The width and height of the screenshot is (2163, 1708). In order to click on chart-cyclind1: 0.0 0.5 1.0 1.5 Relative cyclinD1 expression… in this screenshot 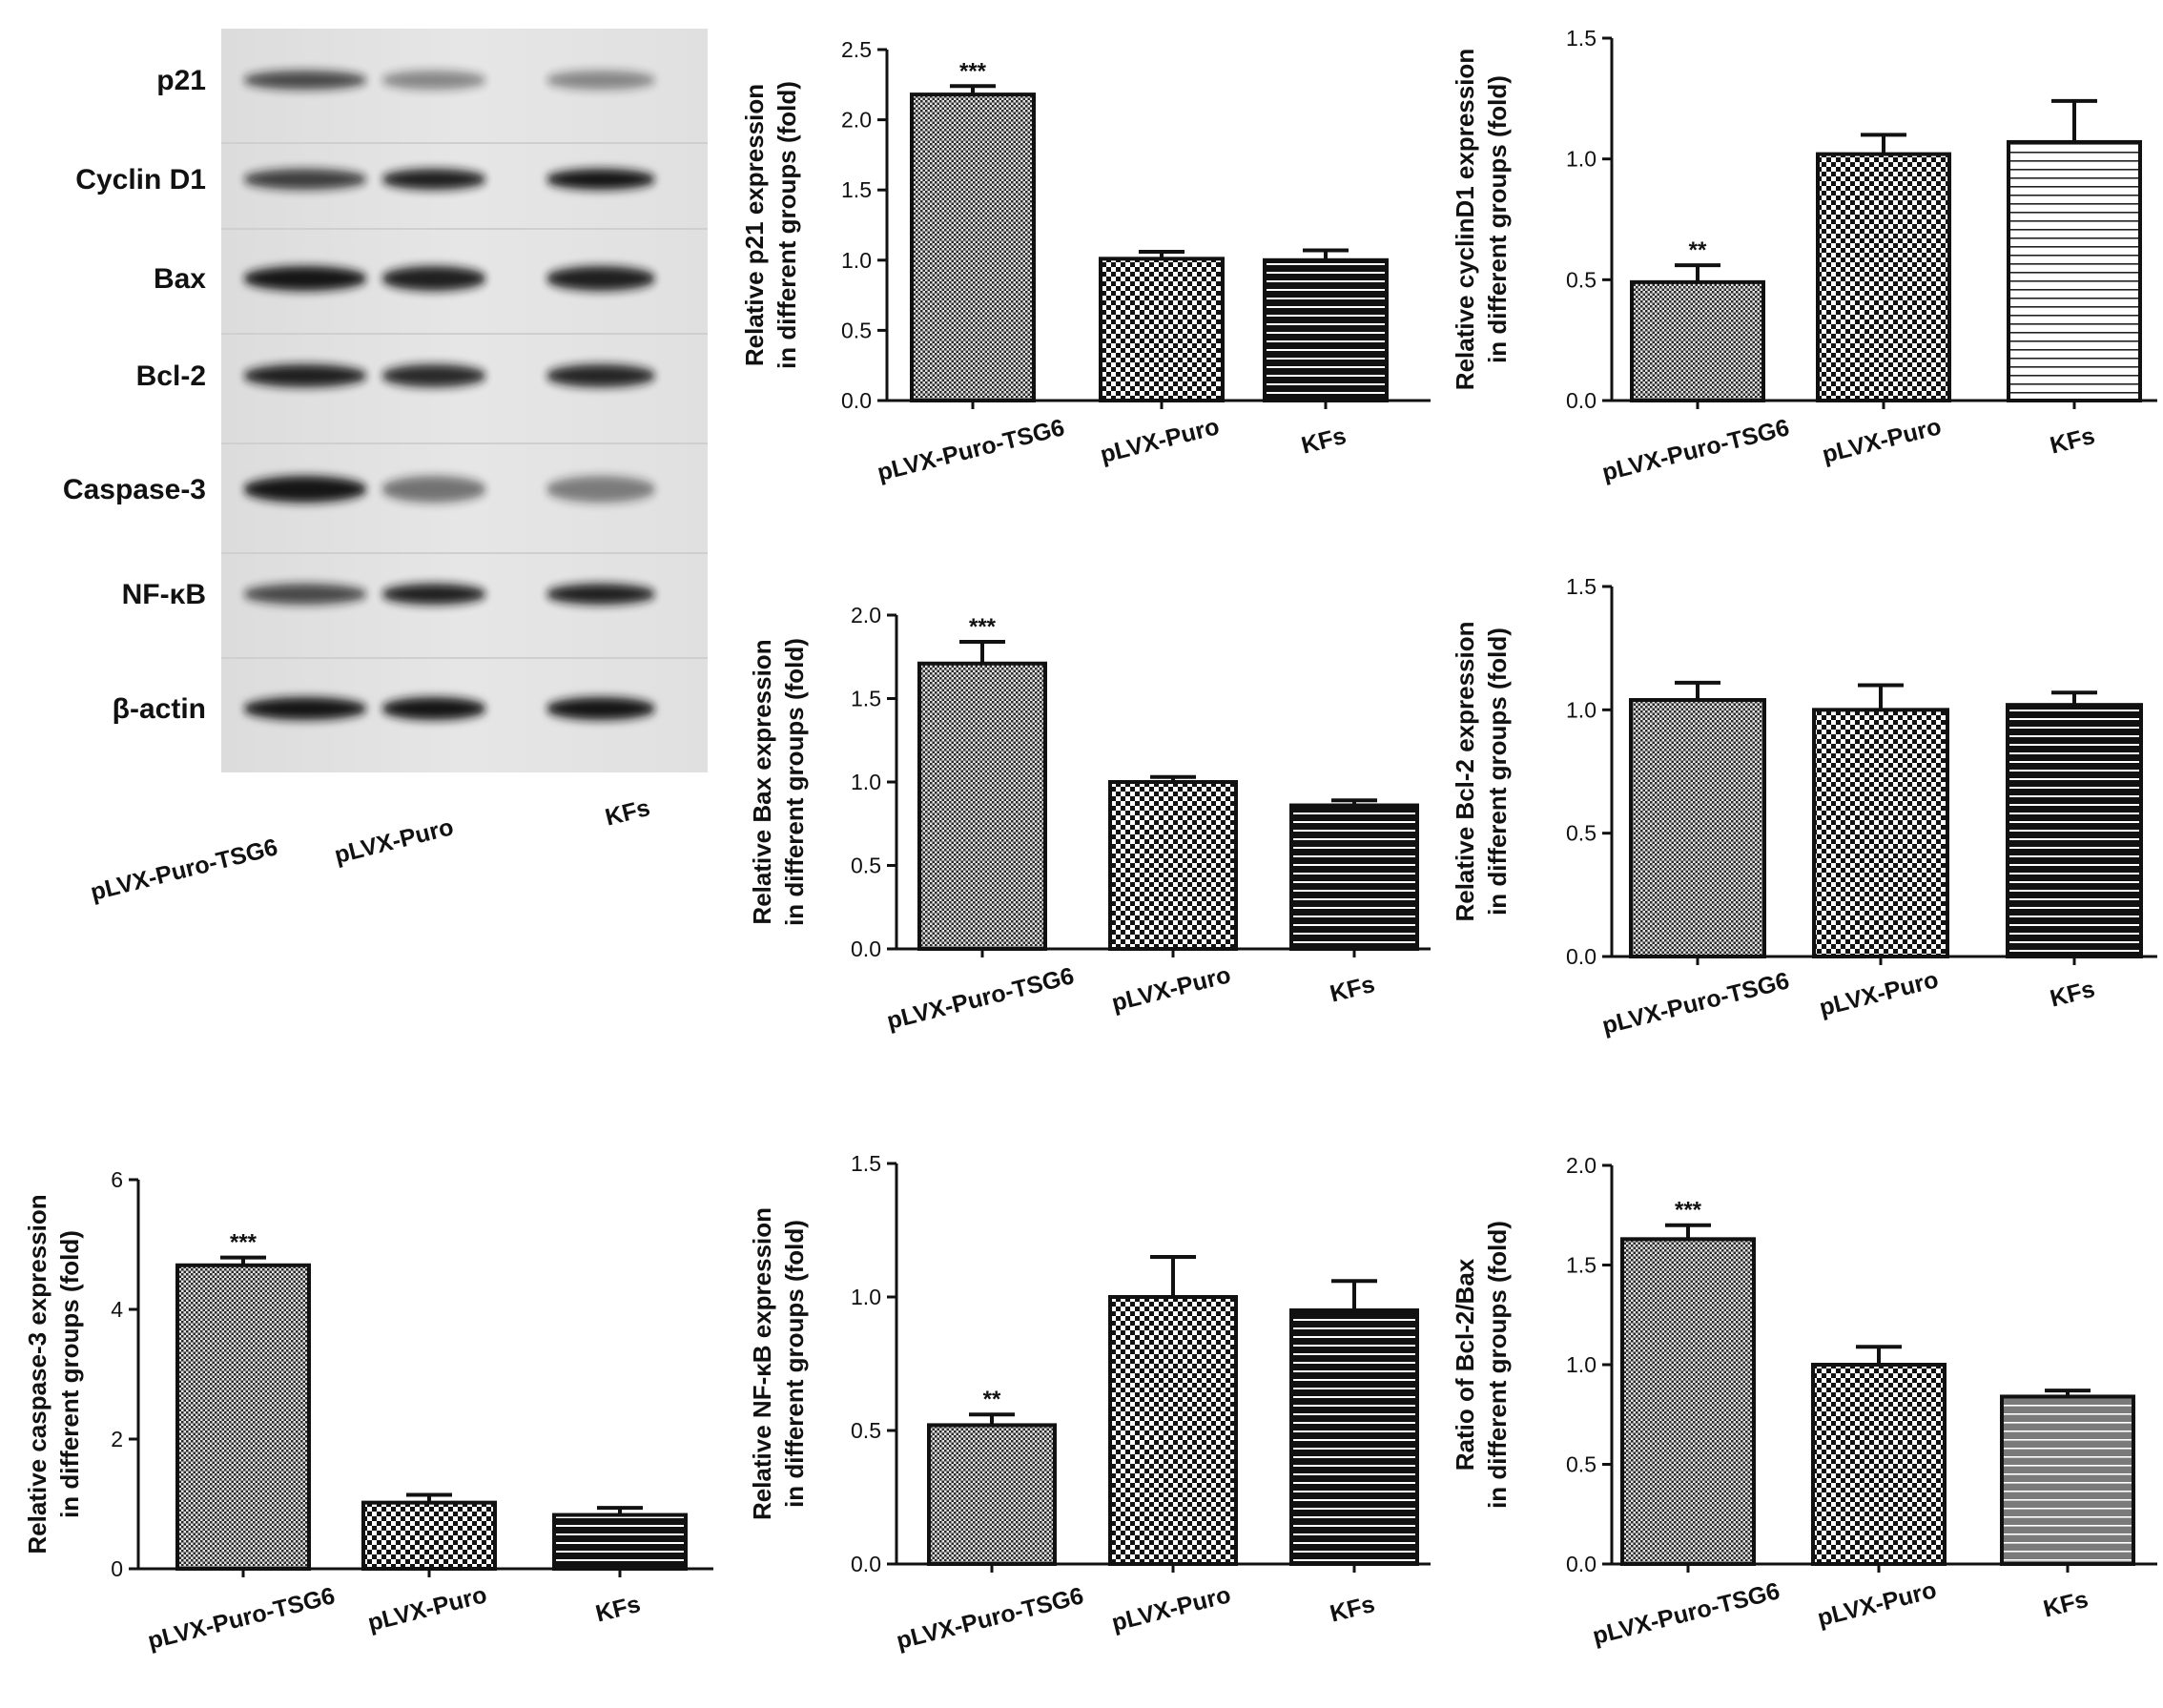, I will do `click(1804, 256)`.